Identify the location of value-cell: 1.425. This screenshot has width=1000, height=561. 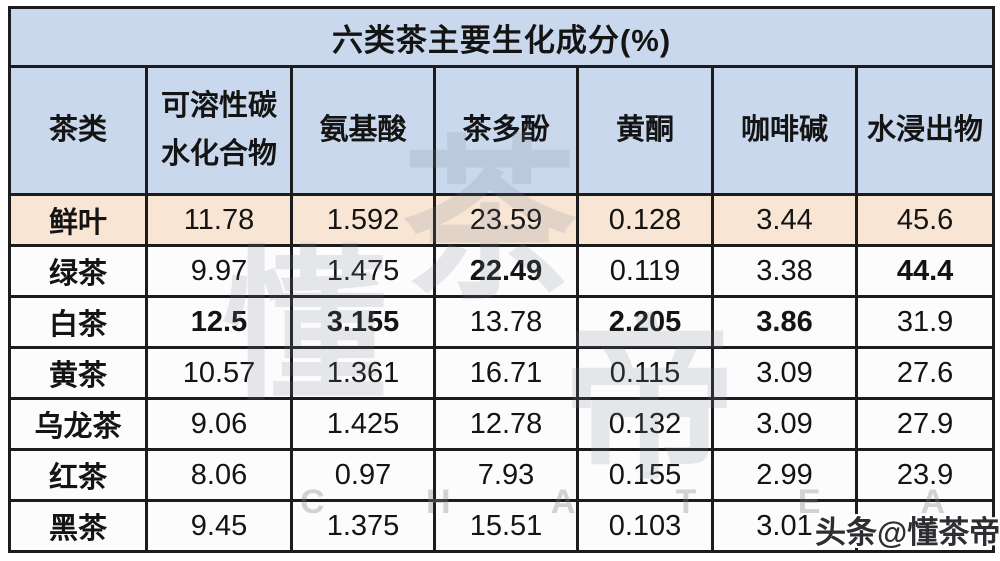
(363, 424).